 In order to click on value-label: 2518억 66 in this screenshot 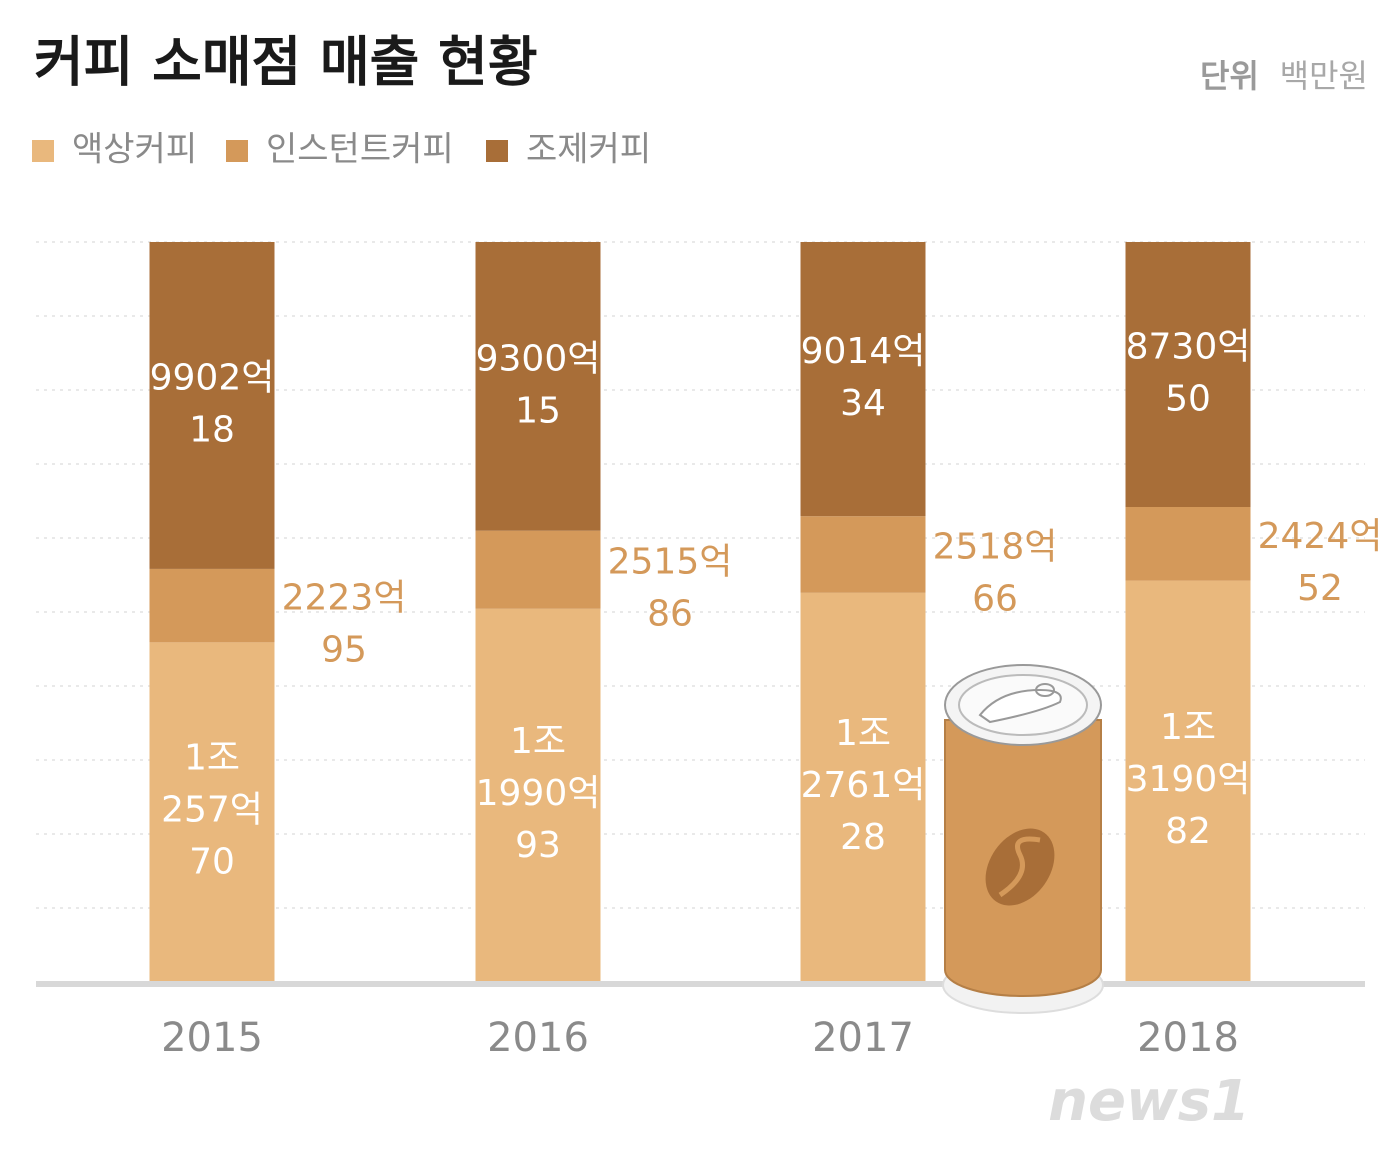, I will do `click(995, 573)`.